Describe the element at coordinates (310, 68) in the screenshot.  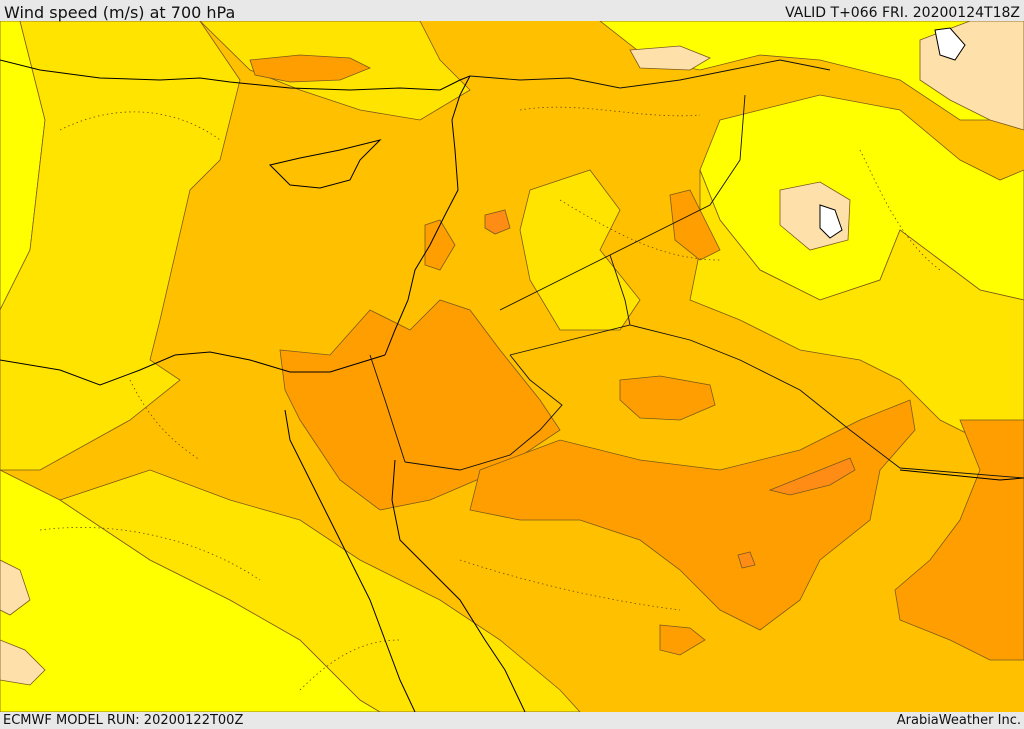
I see `wind-band-high-north` at that location.